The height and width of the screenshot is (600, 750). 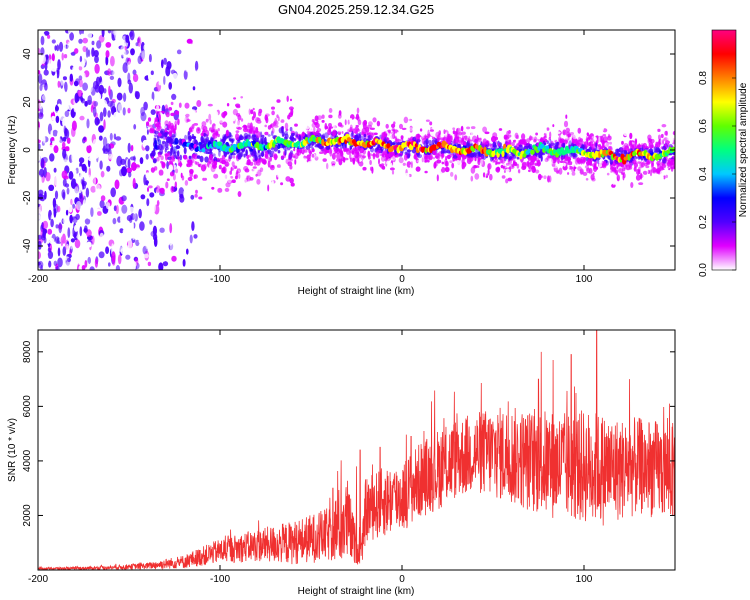 What do you see at coordinates (703, 174) in the screenshot?
I see `colorbar-tick-label: 0.4` at bounding box center [703, 174].